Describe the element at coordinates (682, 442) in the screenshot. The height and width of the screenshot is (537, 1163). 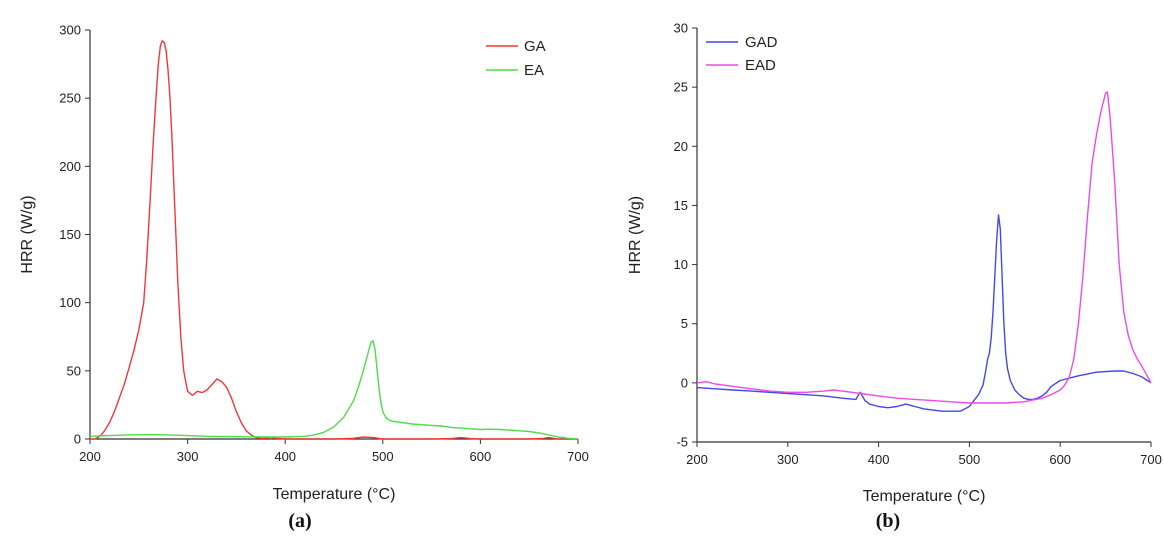
I see `y-tick-label: -5` at that location.